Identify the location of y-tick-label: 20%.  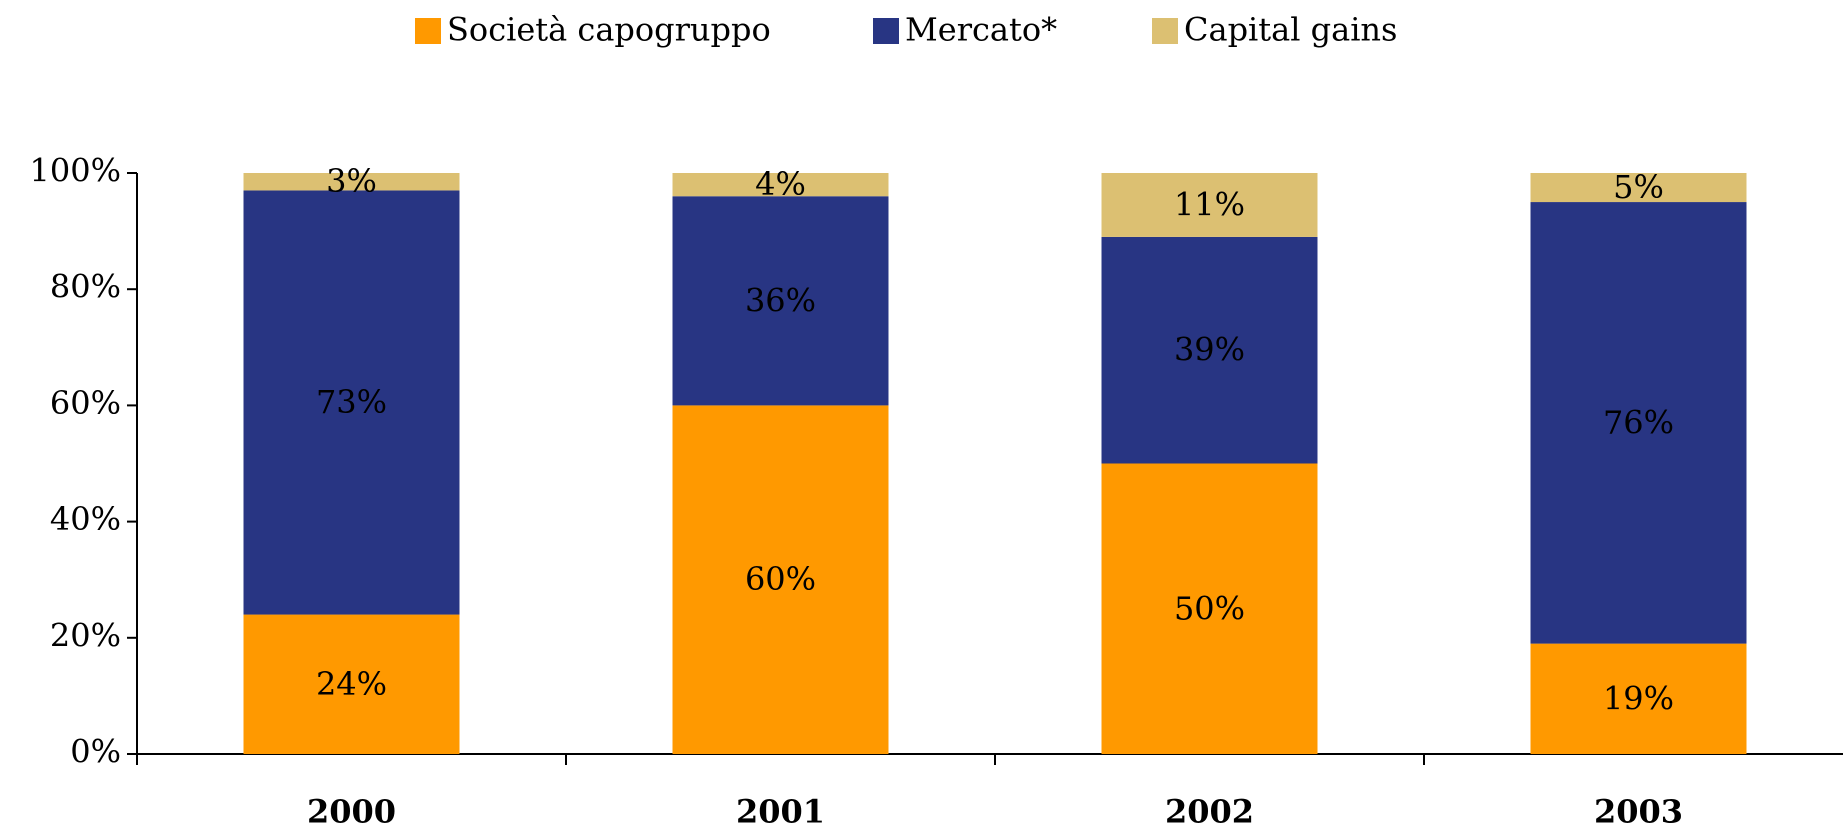
(85, 635).